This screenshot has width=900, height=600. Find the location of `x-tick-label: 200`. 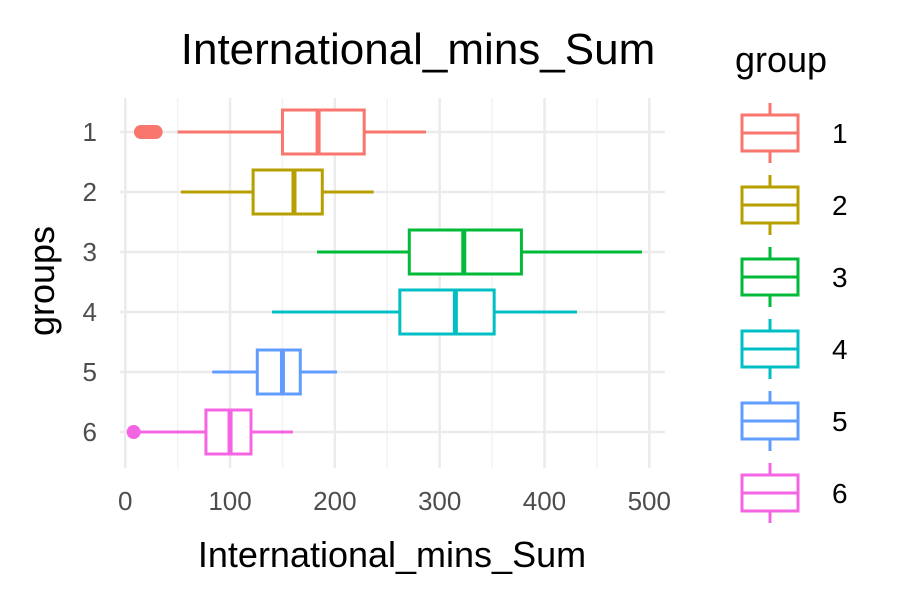

x-tick-label: 200 is located at coordinates (334, 501).